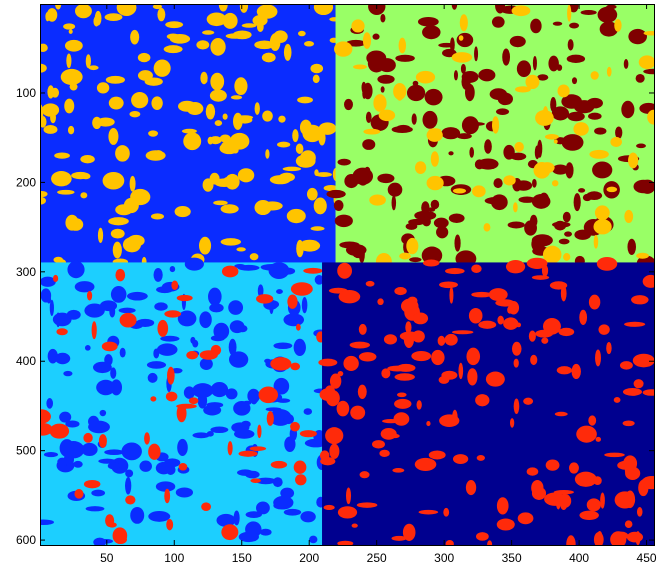  What do you see at coordinates (26, 272) in the screenshot?
I see `y-tick-label: 300` at bounding box center [26, 272].